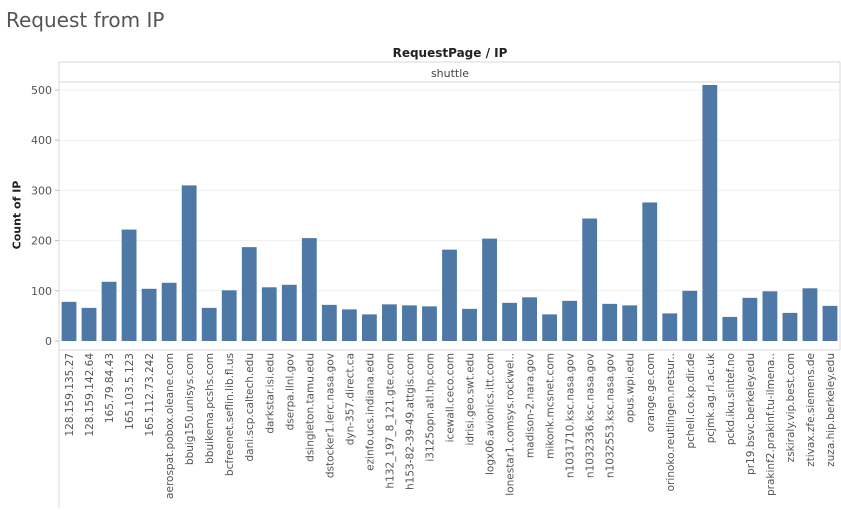  I want to click on y-tick-label: 0, so click(48, 341).